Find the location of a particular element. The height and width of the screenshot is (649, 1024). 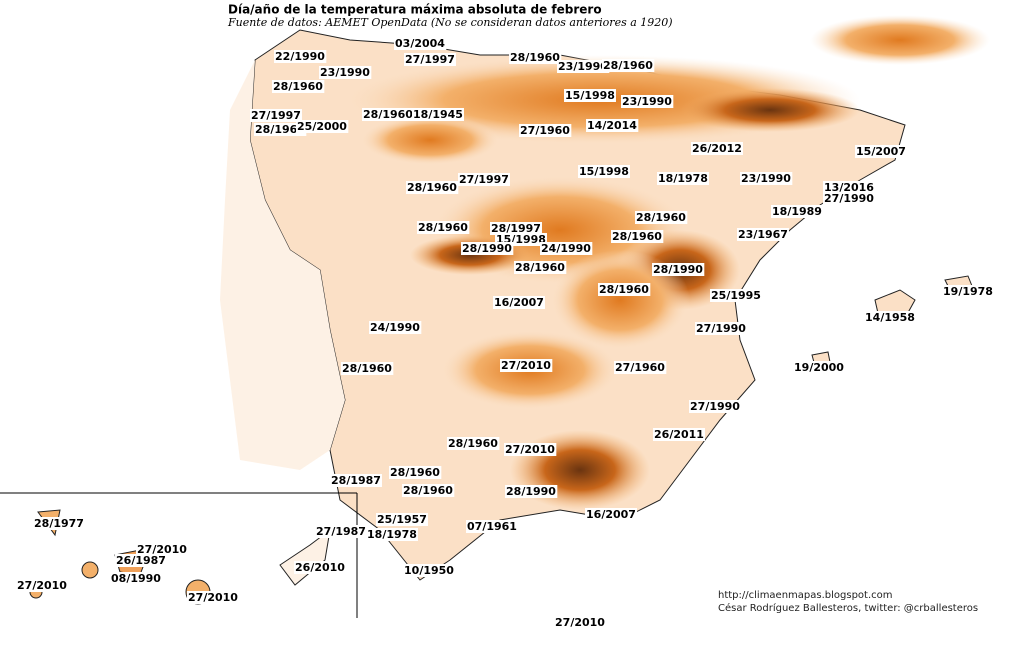

date-label: 22/1990 is located at coordinates (300, 56).